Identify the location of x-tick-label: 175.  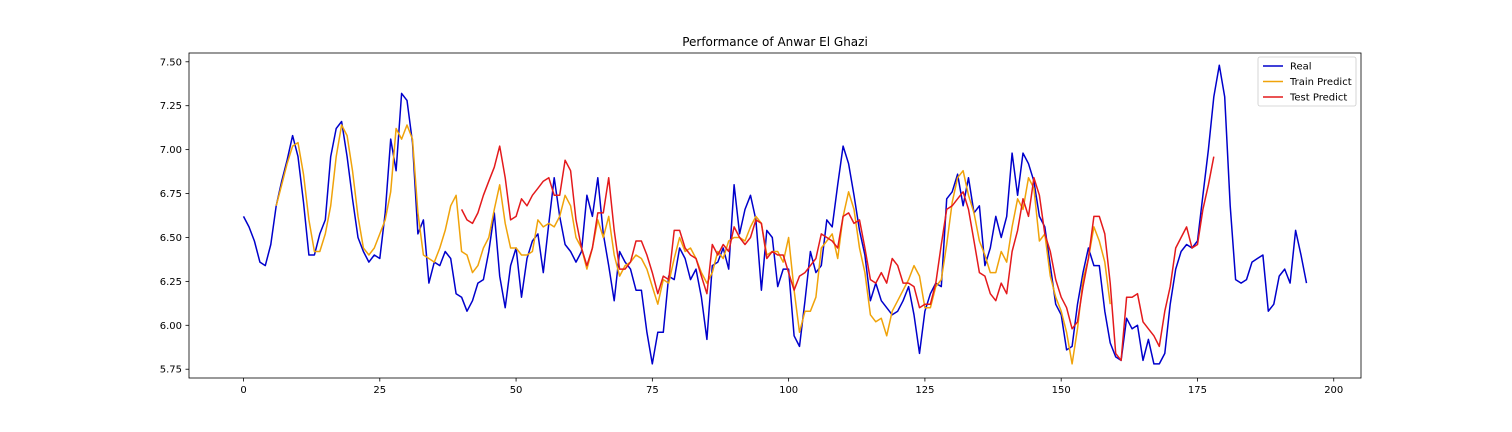
(1197, 390).